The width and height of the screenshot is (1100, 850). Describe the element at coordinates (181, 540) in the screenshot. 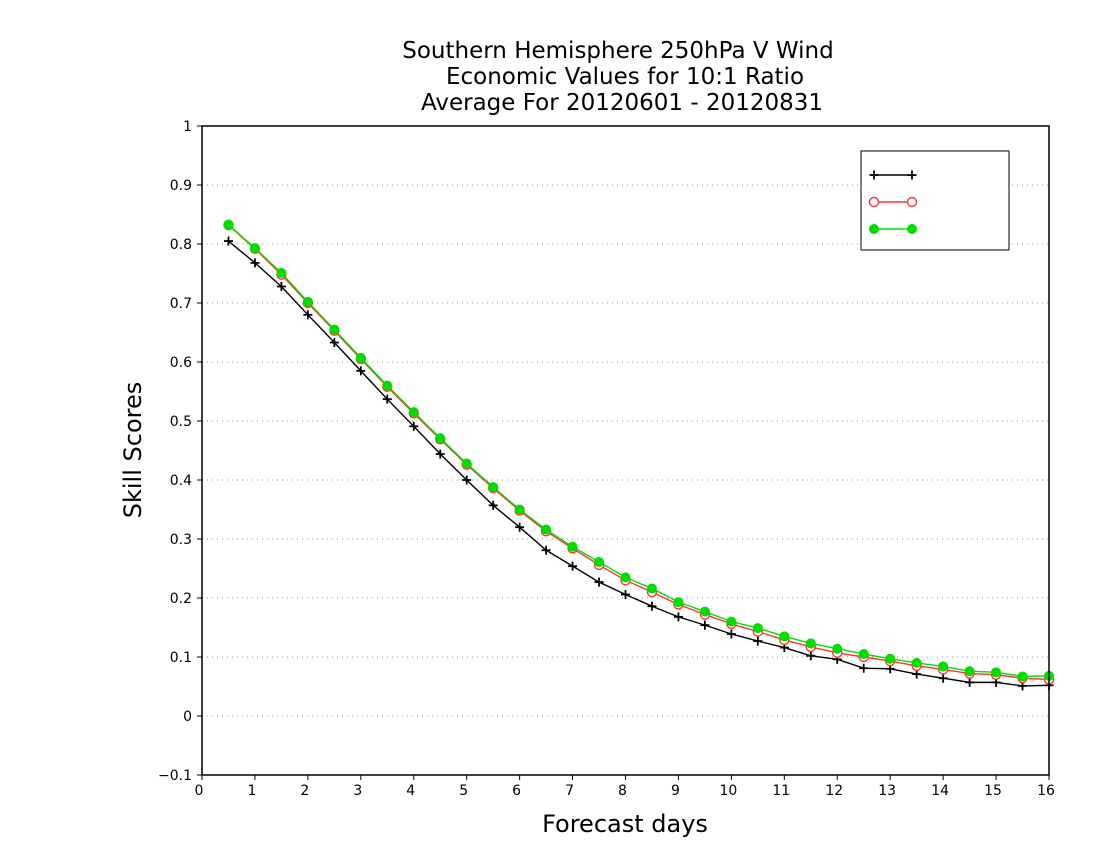

I see `y-tick-label: 0.3` at that location.